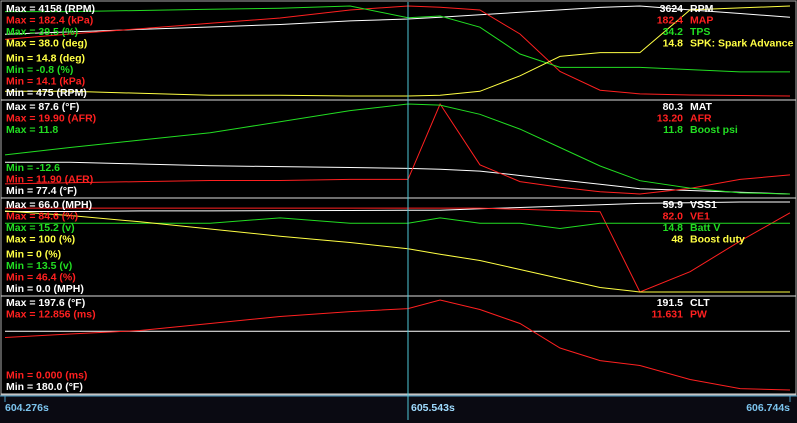 The height and width of the screenshot is (423, 797). I want to click on max-label: Max = 100 (%), so click(40, 239).